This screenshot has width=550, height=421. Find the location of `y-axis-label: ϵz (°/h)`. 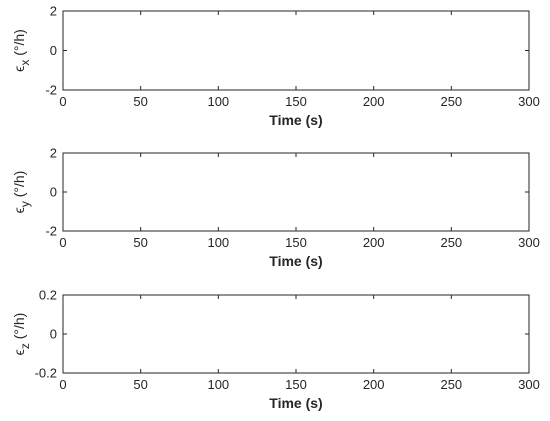

y-axis-label: ϵz (°/h) is located at coordinates (21, 334).